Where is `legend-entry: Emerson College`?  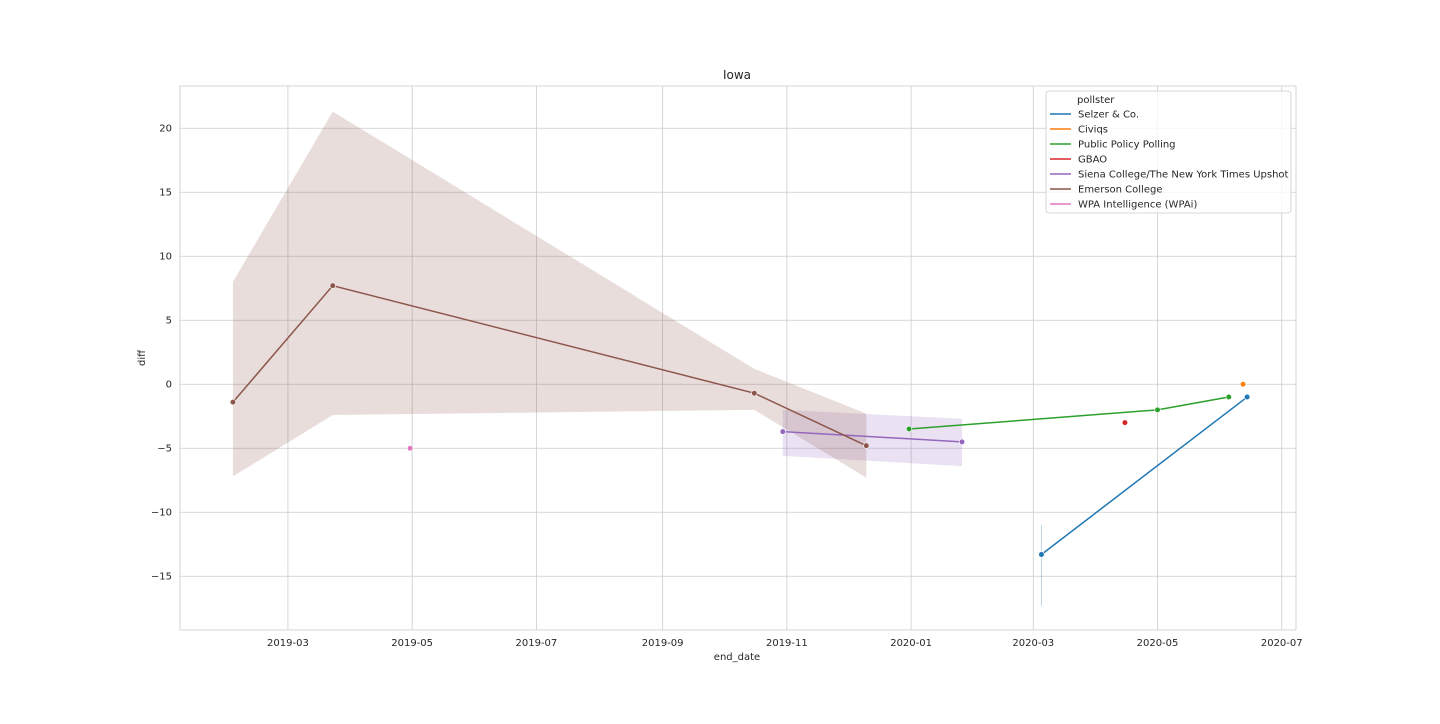
legend-entry: Emerson College is located at coordinates (1120, 190).